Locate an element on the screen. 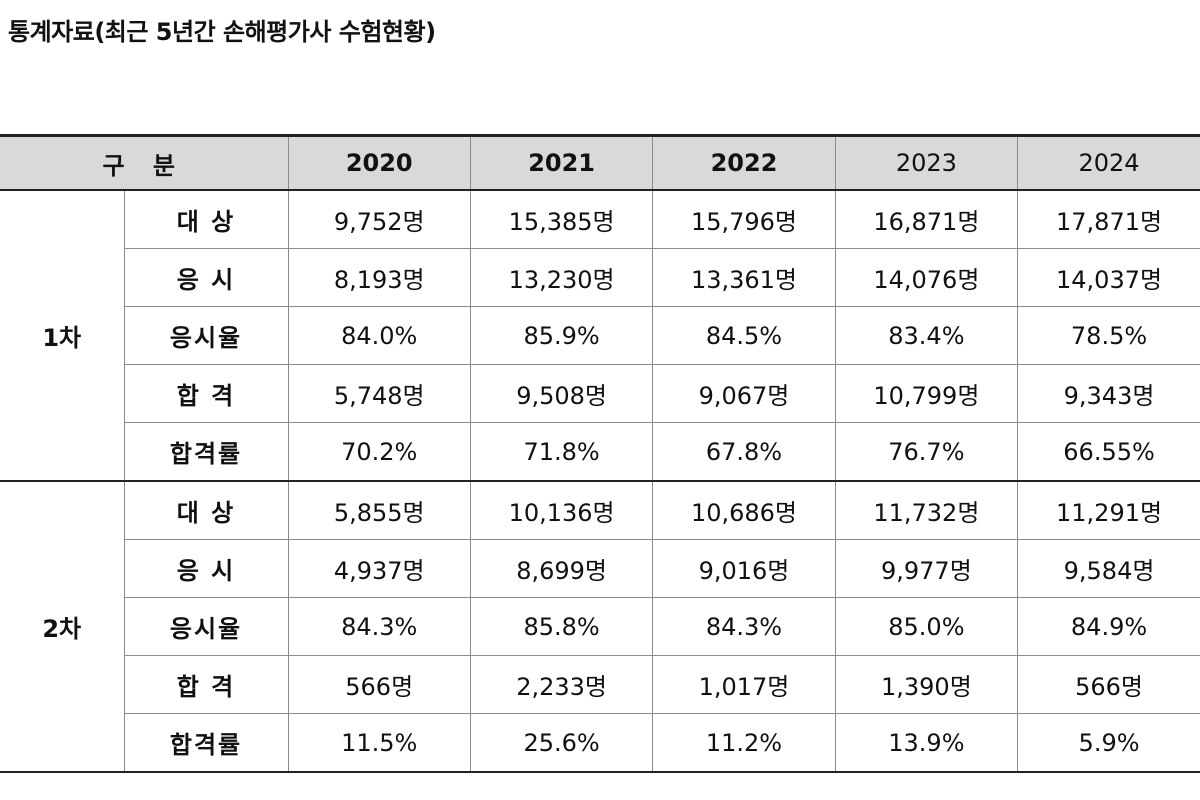  header-row: 구 분 2020 2021 2022 2023 2024 is located at coordinates (600, 162).